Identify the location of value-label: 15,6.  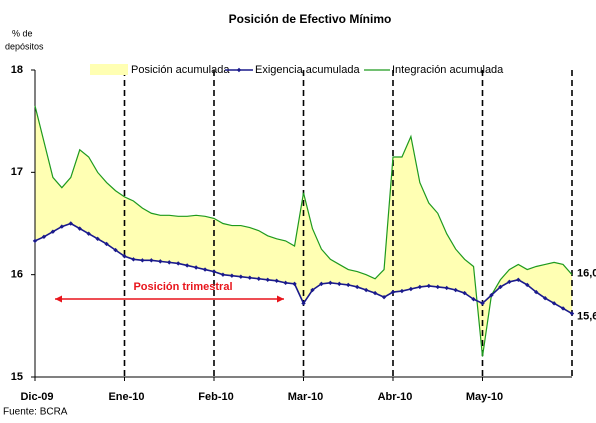
(586, 316).